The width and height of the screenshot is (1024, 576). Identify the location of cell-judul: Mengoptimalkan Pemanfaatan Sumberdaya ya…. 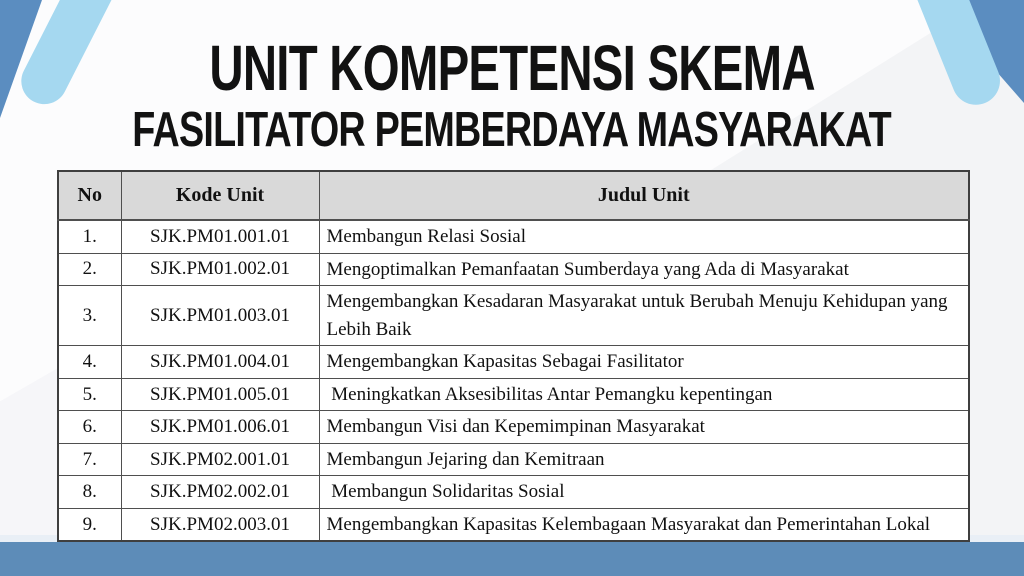
(644, 269).